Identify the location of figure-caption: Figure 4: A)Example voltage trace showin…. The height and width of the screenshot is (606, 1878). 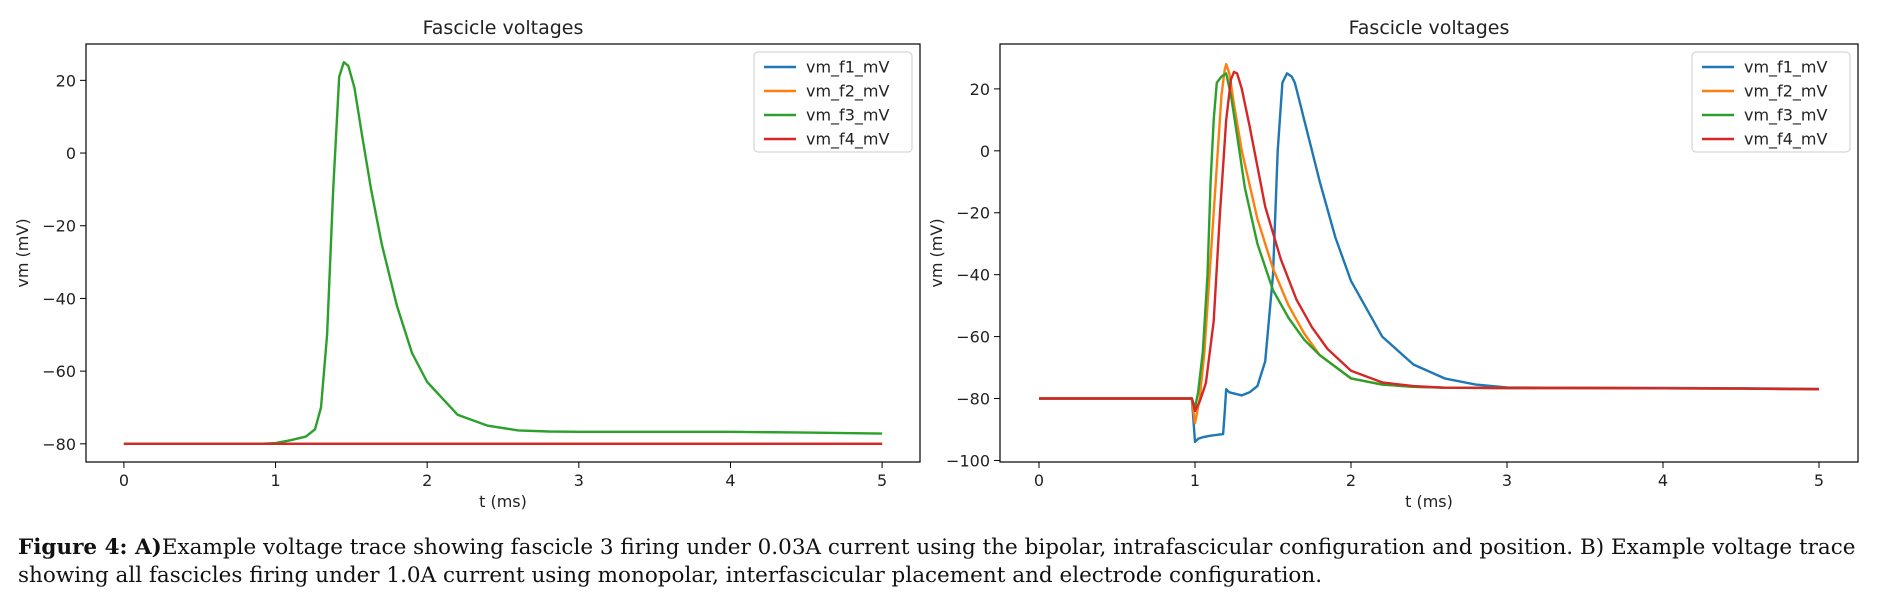
(939, 562).